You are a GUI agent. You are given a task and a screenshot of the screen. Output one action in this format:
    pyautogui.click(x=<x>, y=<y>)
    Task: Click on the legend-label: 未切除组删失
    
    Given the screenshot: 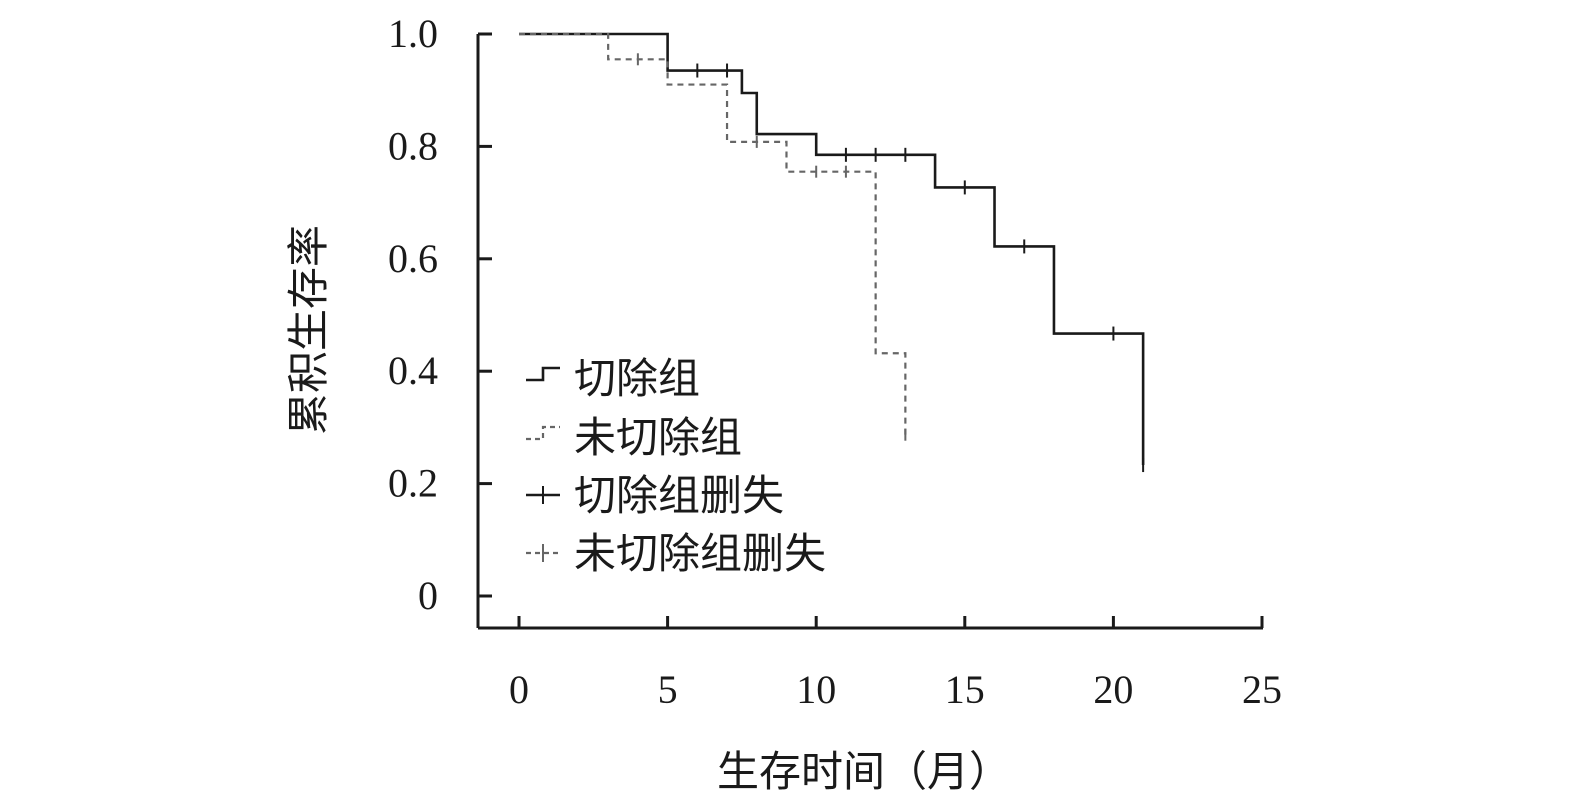 What is the action you would take?
    pyautogui.click(x=700, y=553)
    